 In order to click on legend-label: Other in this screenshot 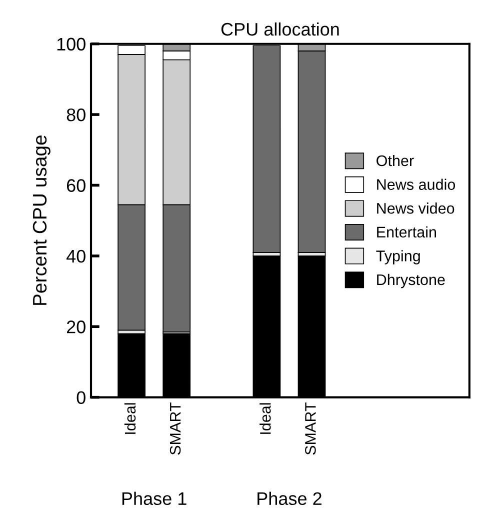, I will do `click(395, 160)`.